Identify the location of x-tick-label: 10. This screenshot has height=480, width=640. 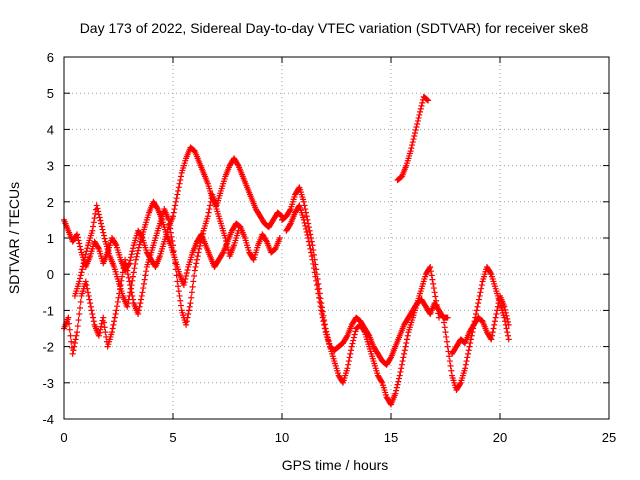
(282, 437).